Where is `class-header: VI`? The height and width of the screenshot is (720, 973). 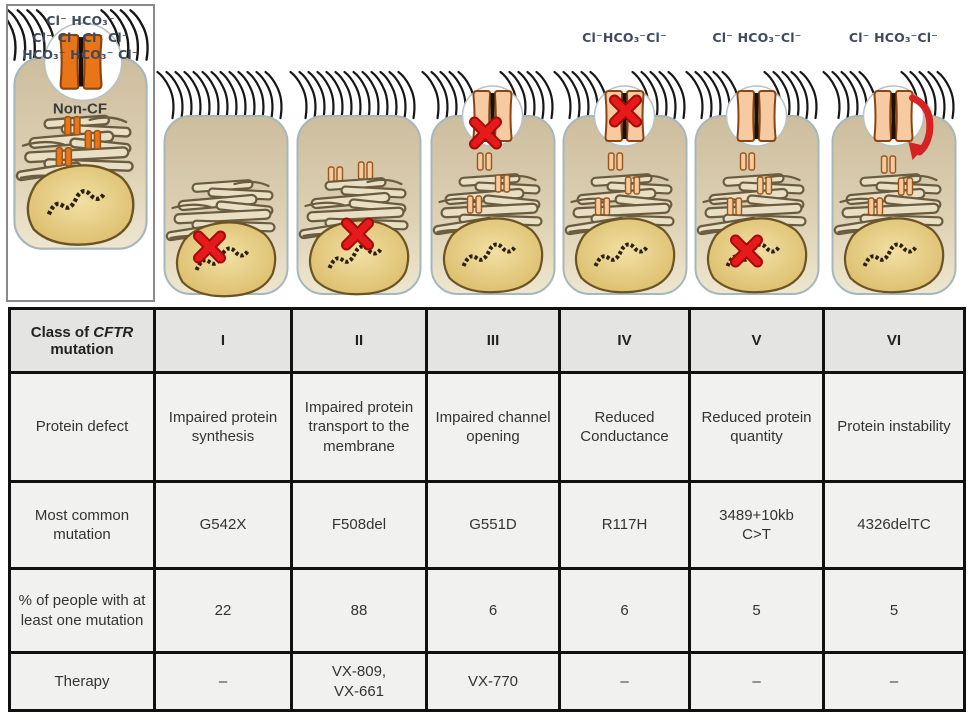
class-header: VI is located at coordinates (894, 340).